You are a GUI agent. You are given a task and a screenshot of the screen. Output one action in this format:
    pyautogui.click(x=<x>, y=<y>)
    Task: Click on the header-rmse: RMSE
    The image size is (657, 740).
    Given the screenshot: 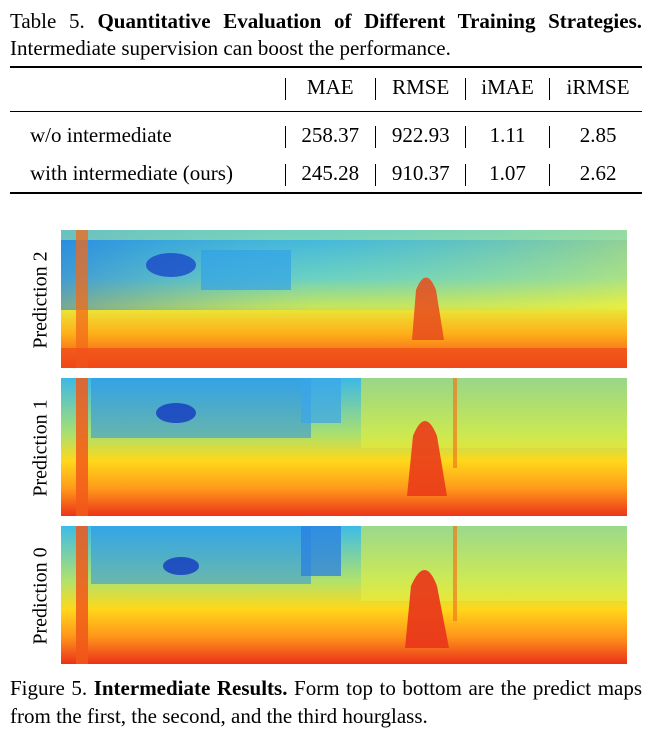 What is the action you would take?
    pyautogui.click(x=421, y=86)
    